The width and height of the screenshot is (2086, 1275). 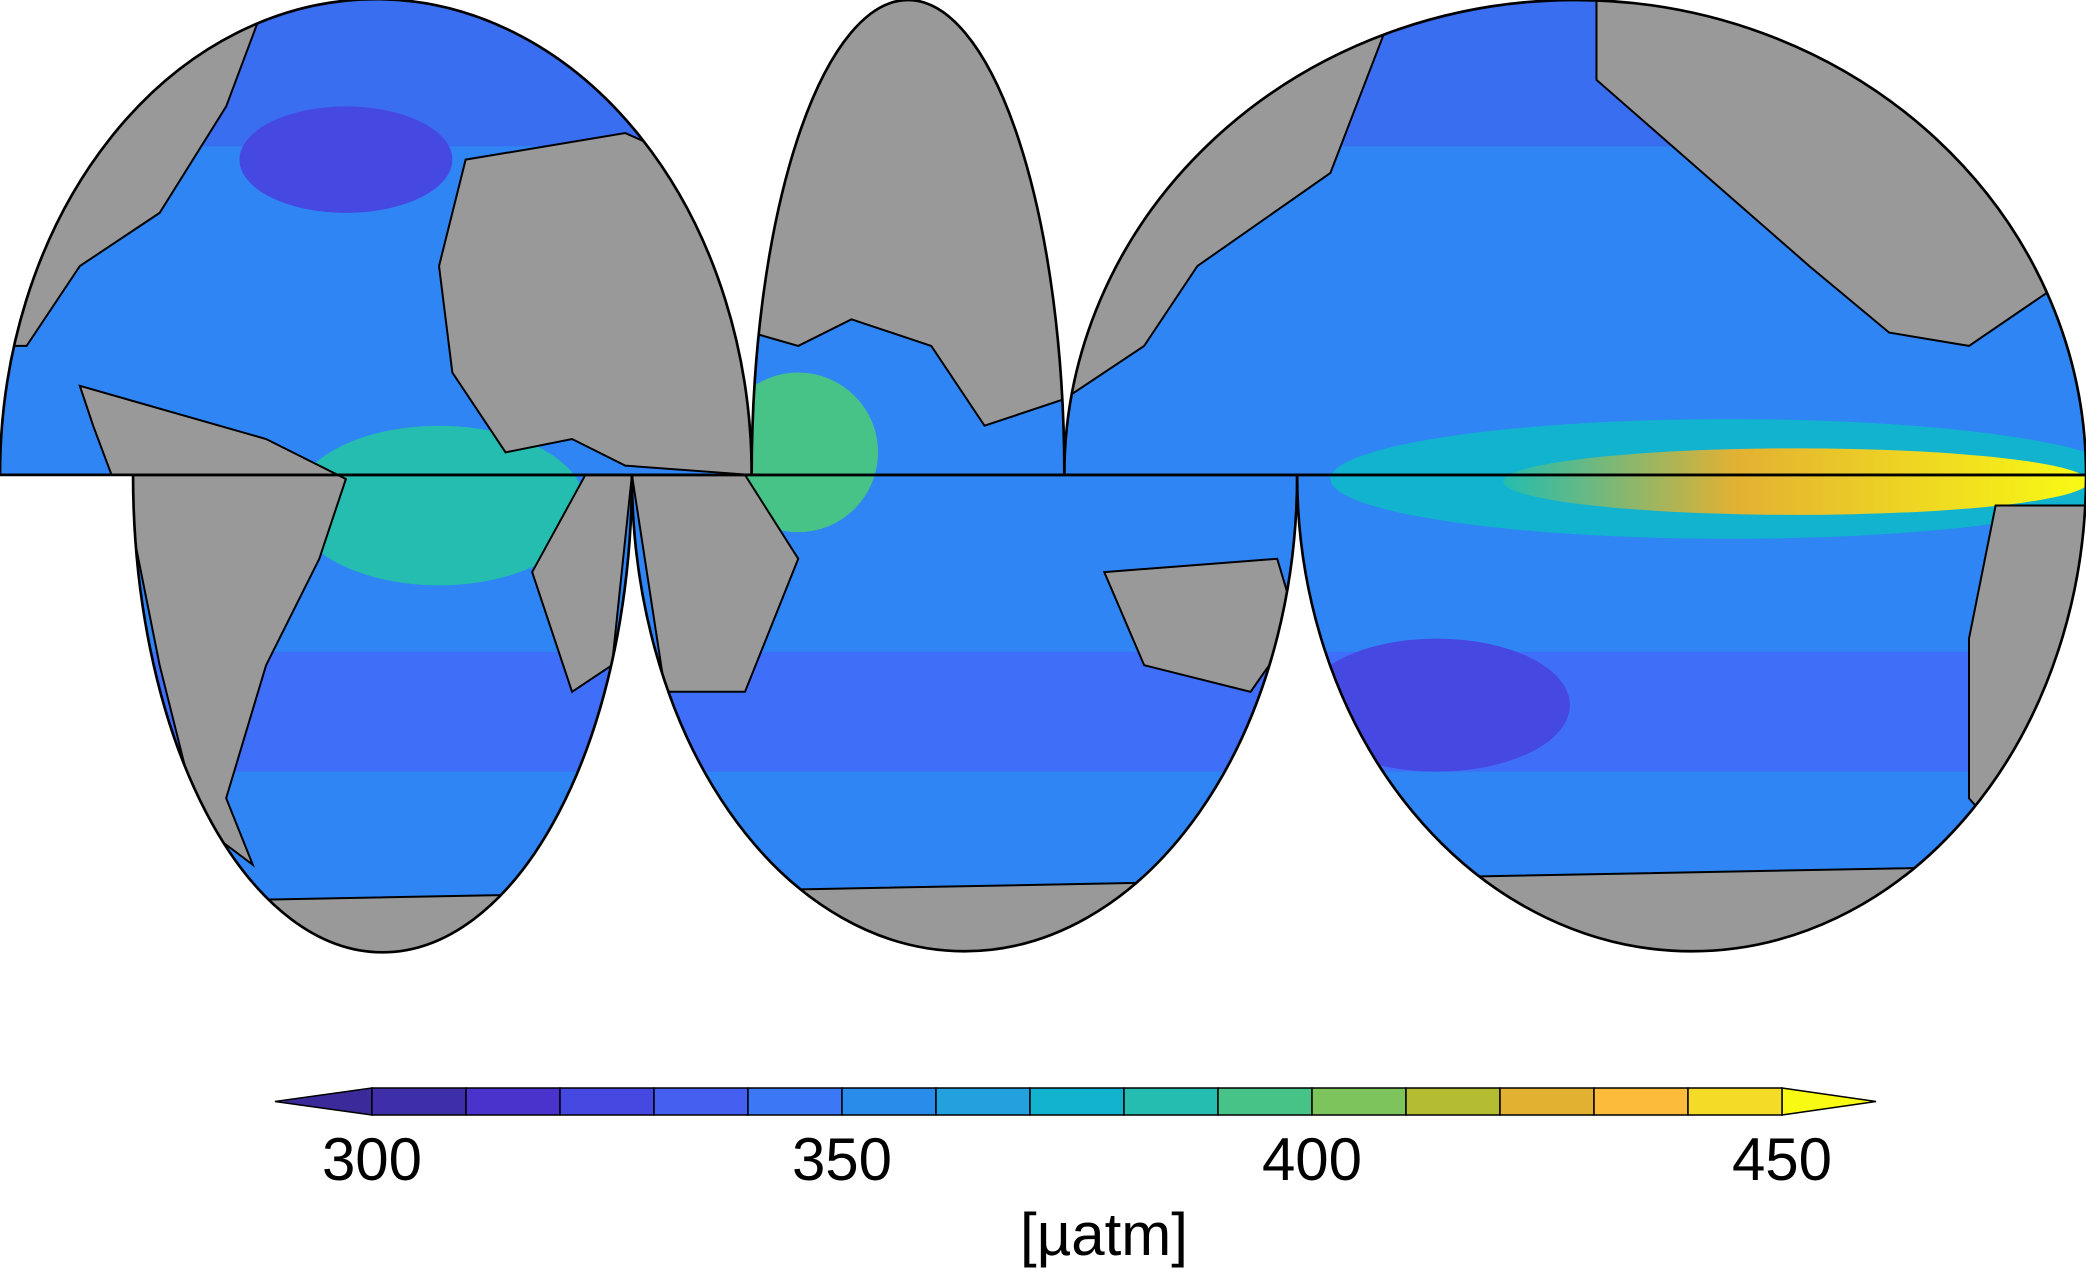 I want to click on colorbar: 300 350 400 450, so click(x=1075, y=1140).